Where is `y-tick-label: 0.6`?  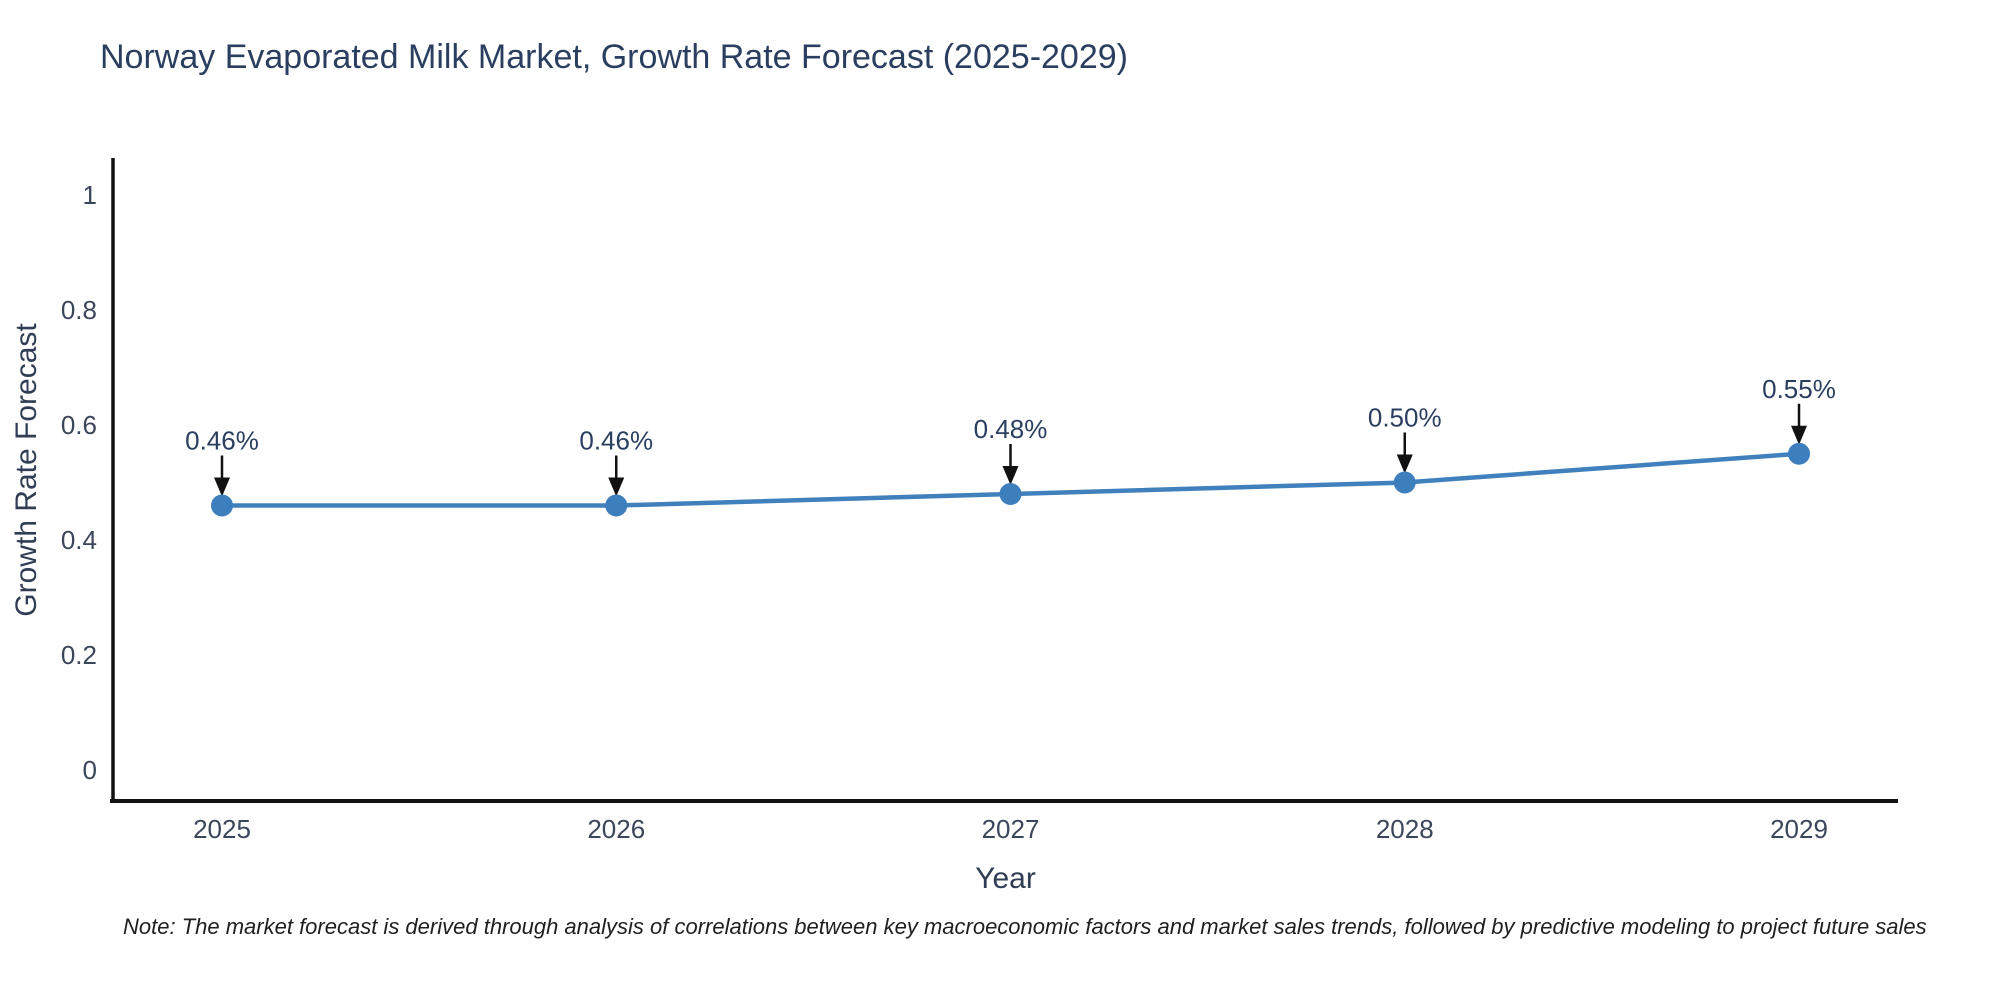 y-tick-label: 0.6 is located at coordinates (79, 425).